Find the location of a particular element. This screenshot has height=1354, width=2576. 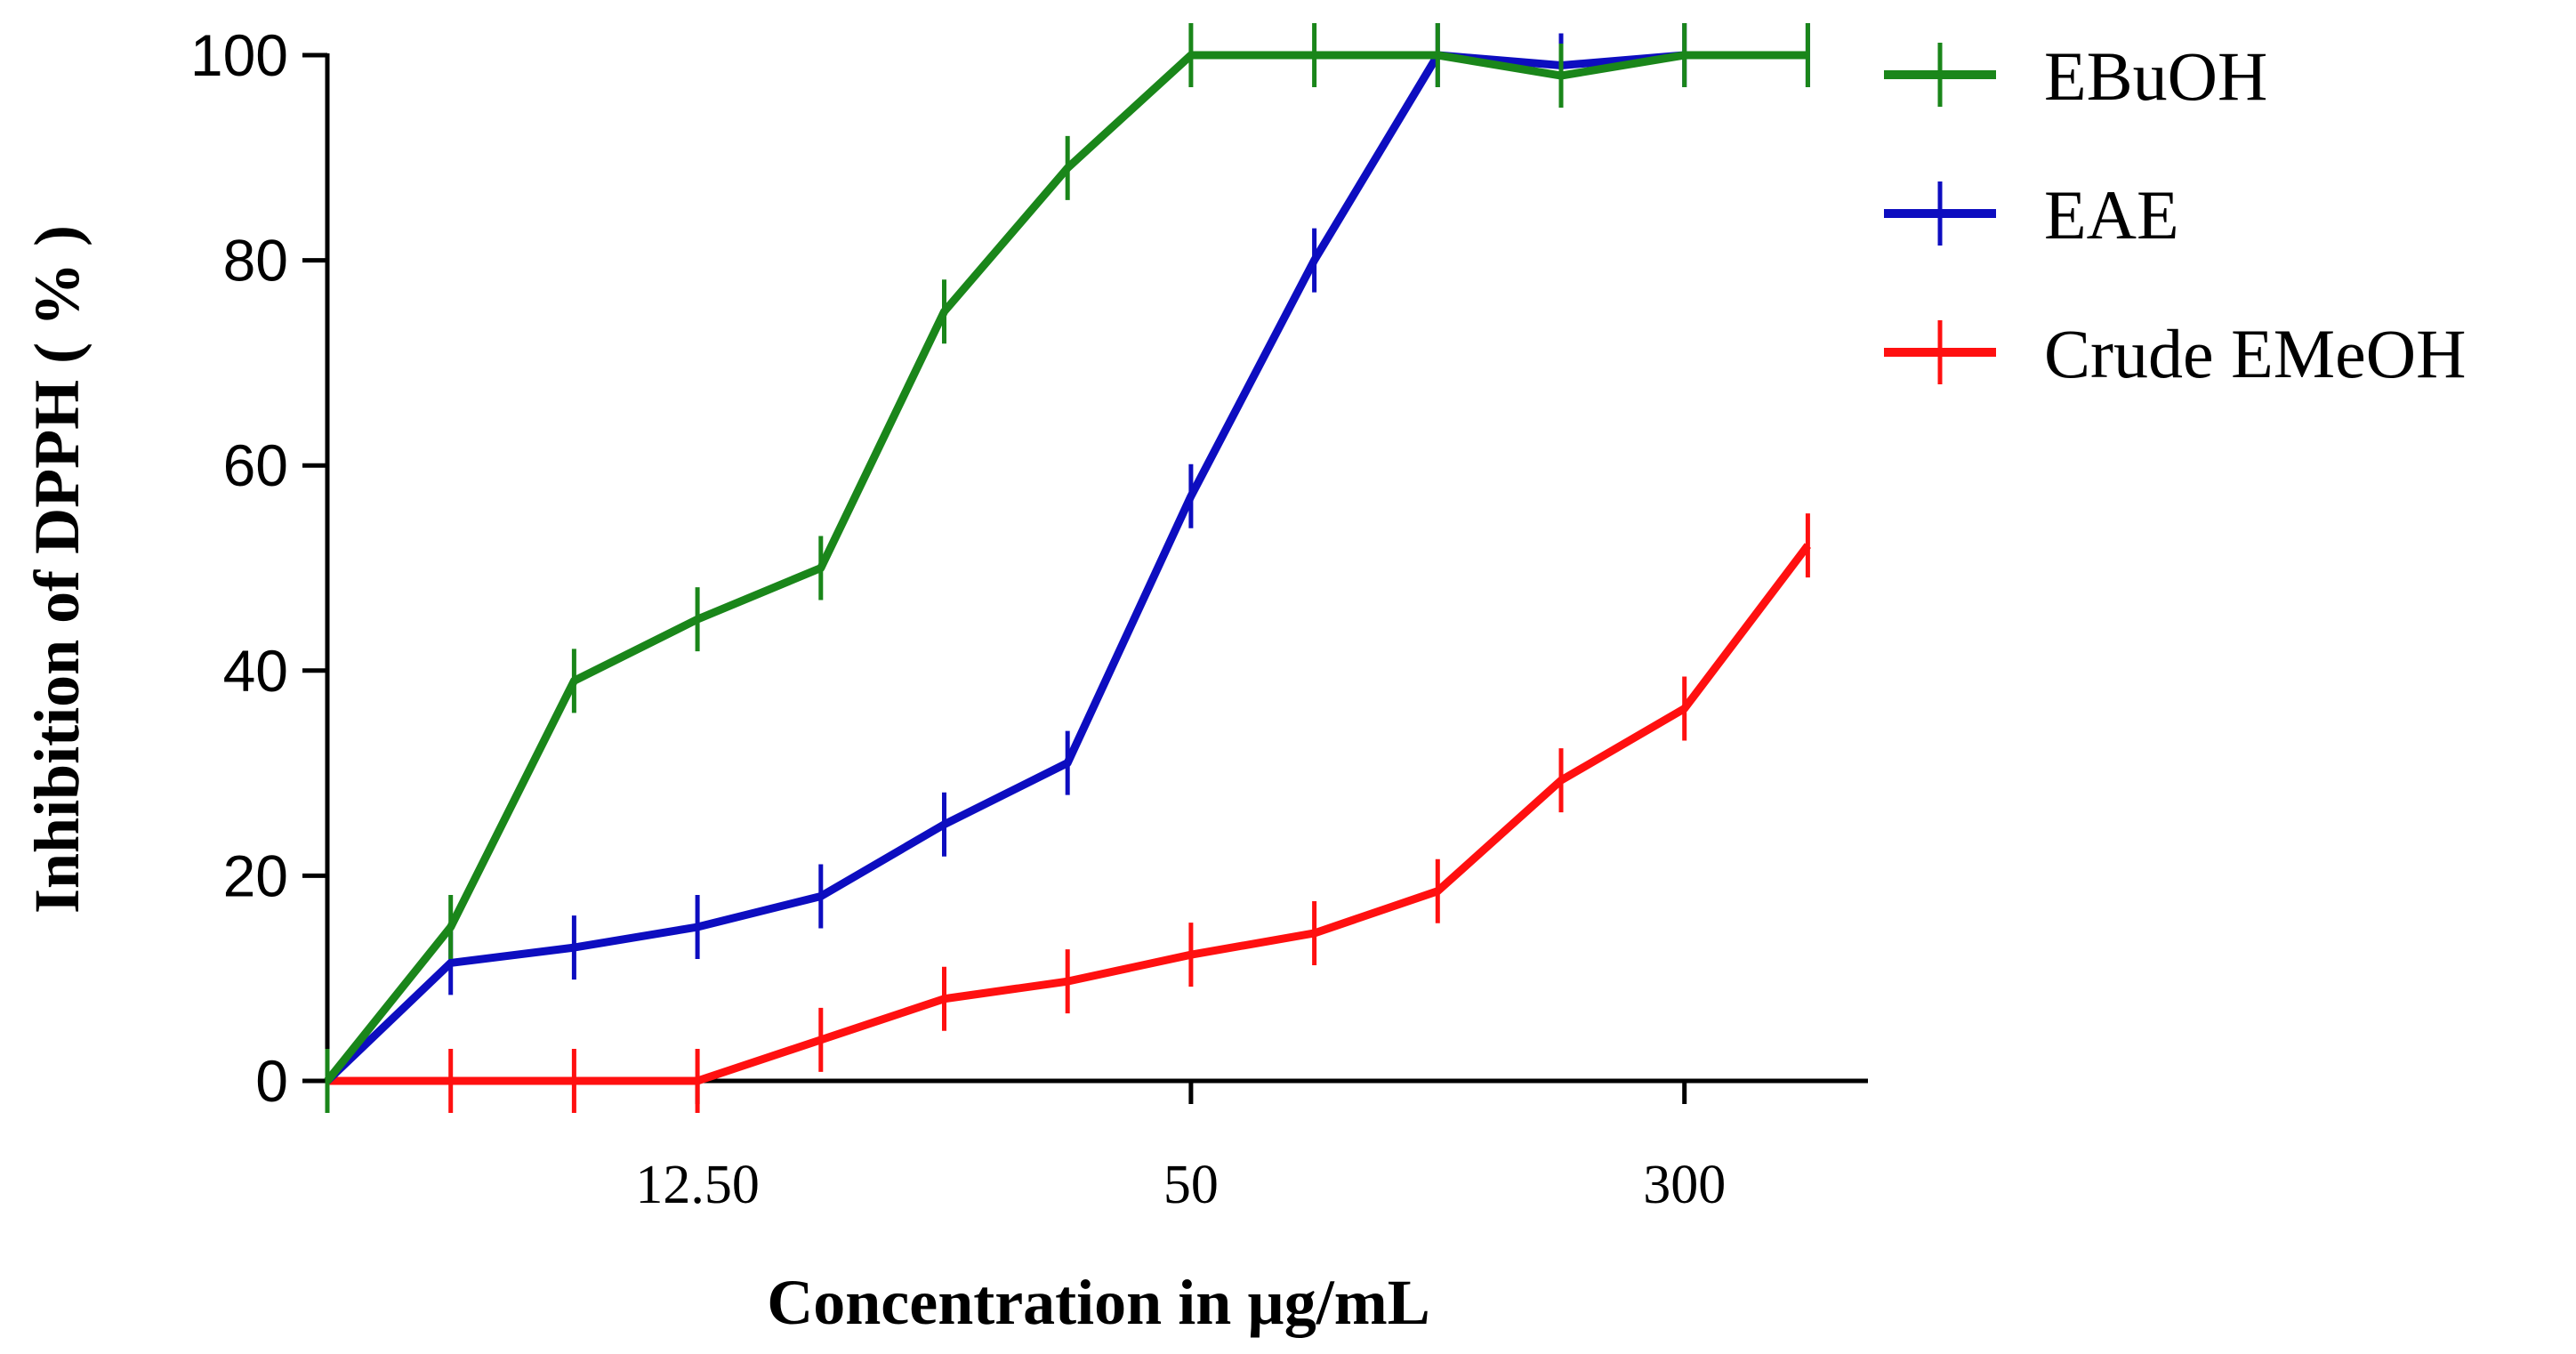

legend-item: EAE is located at coordinates (2031, 215).